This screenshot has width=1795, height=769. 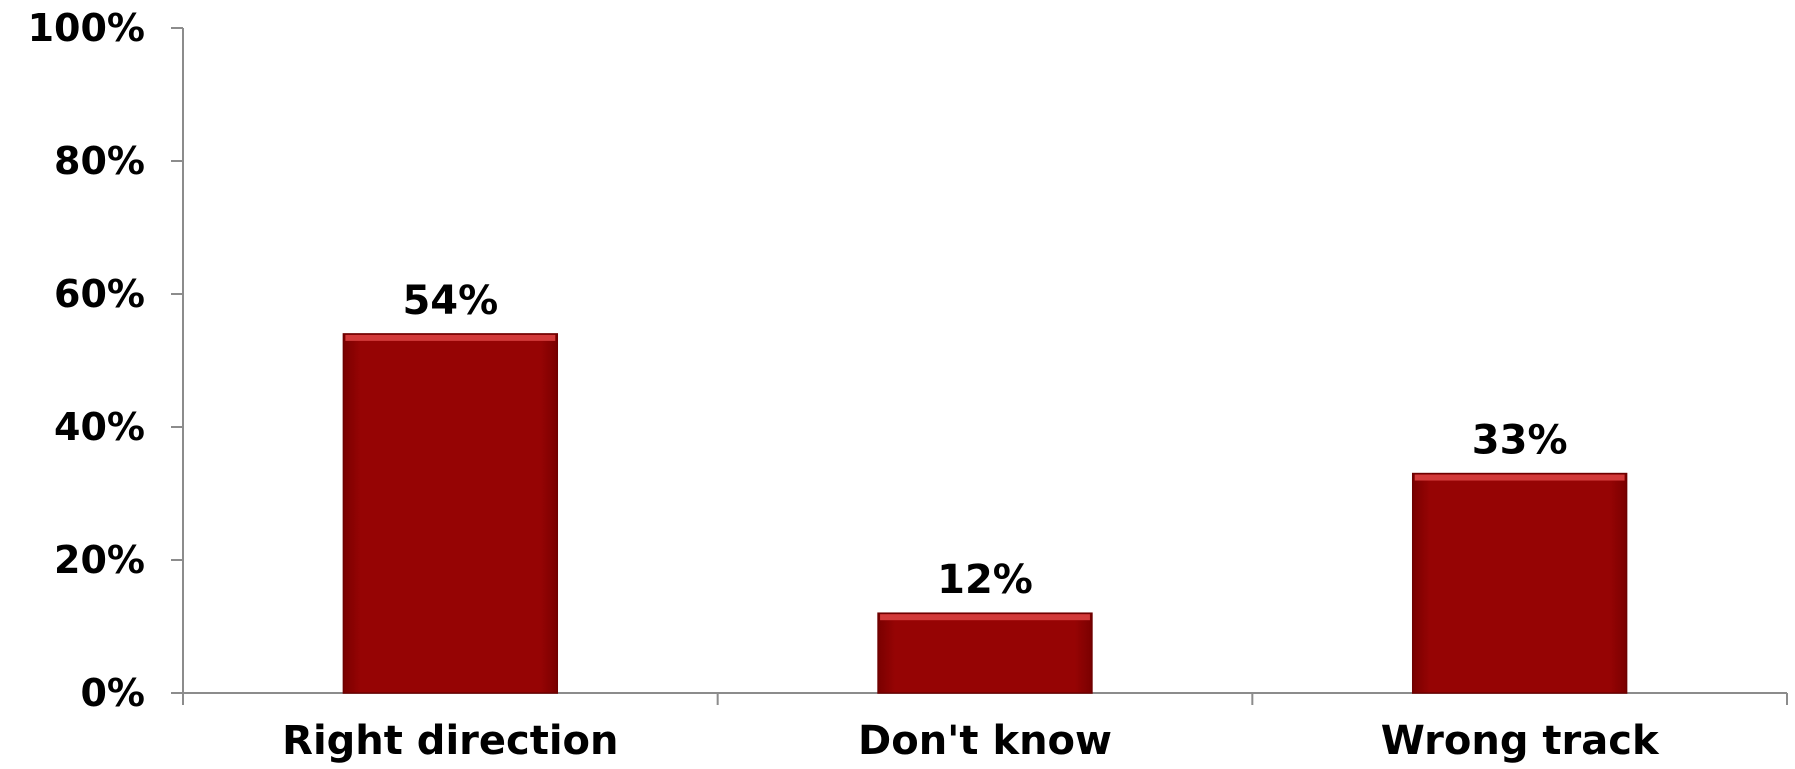 What do you see at coordinates (99, 427) in the screenshot?
I see `y-tick-label: 40%` at bounding box center [99, 427].